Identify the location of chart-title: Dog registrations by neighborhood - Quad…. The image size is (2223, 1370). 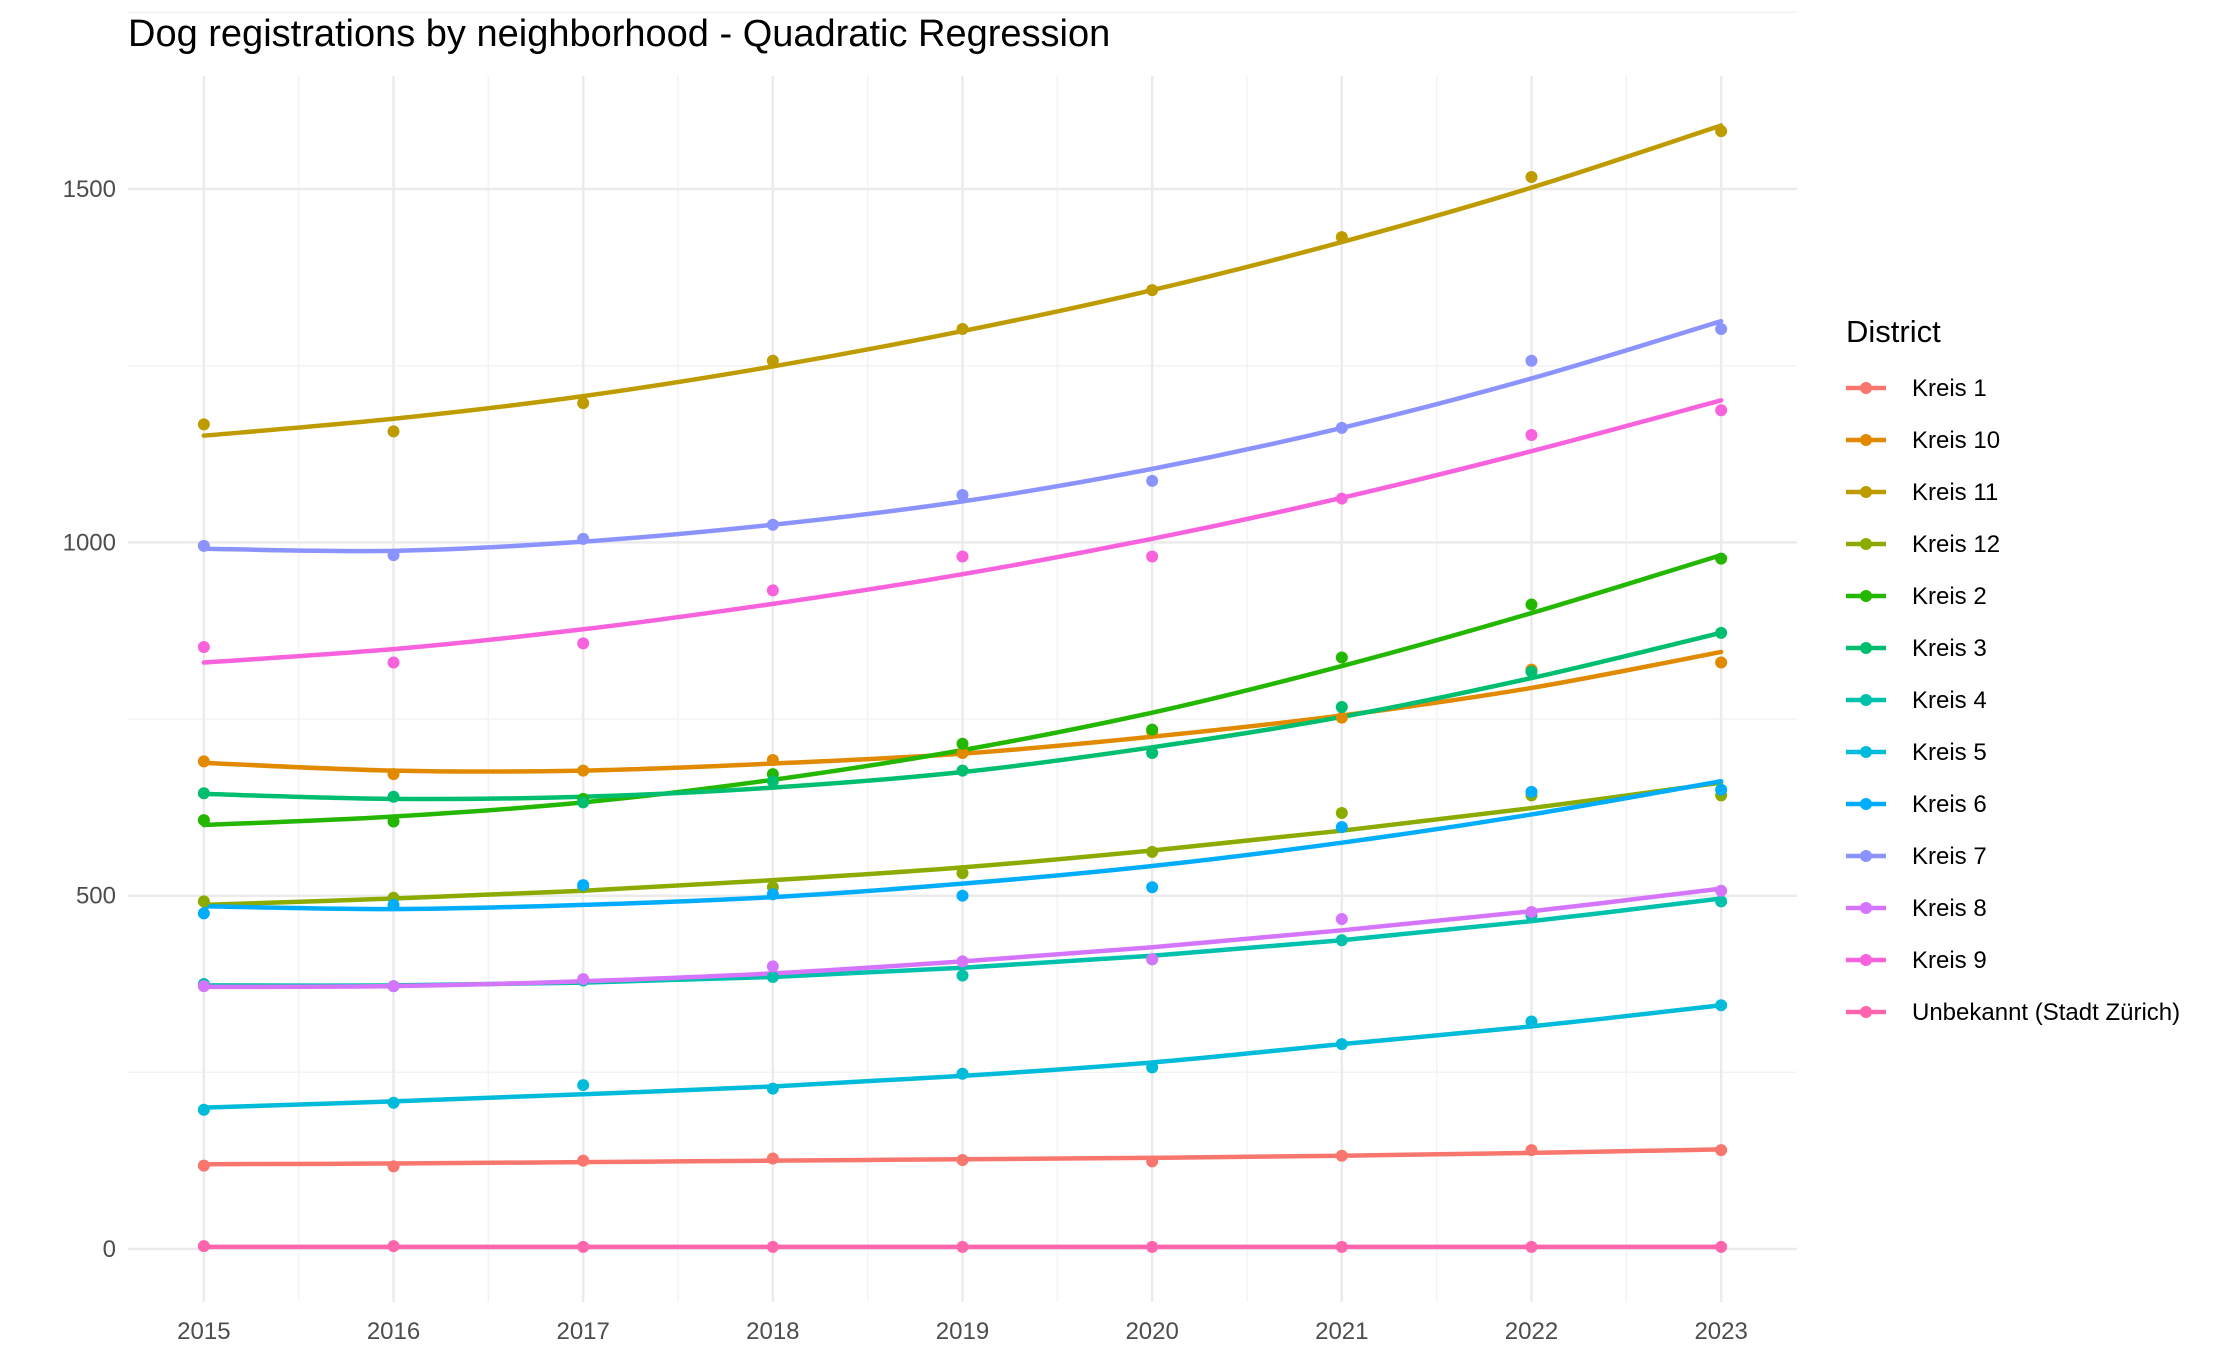
(619, 34).